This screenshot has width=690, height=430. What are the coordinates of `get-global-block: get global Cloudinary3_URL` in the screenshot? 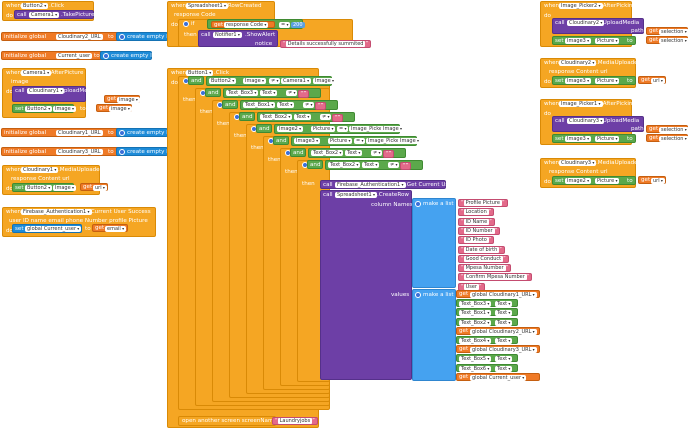 It's located at (498, 349).